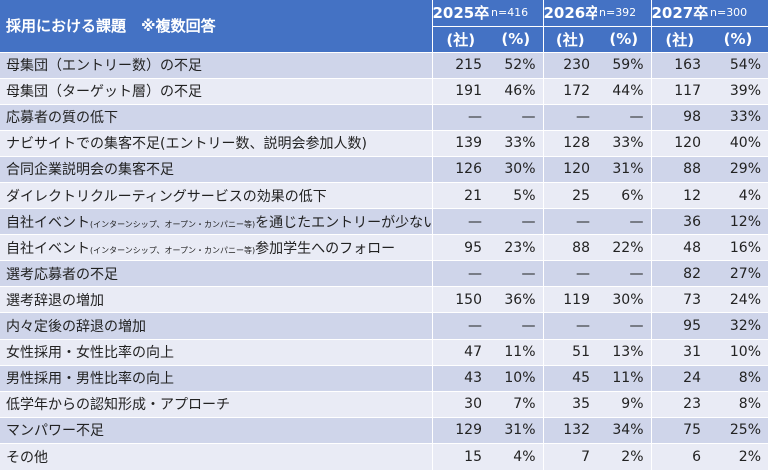 Image resolution: width=768 pixels, height=474 pixels. I want to click on cell-count-2027: 95, so click(679, 326).